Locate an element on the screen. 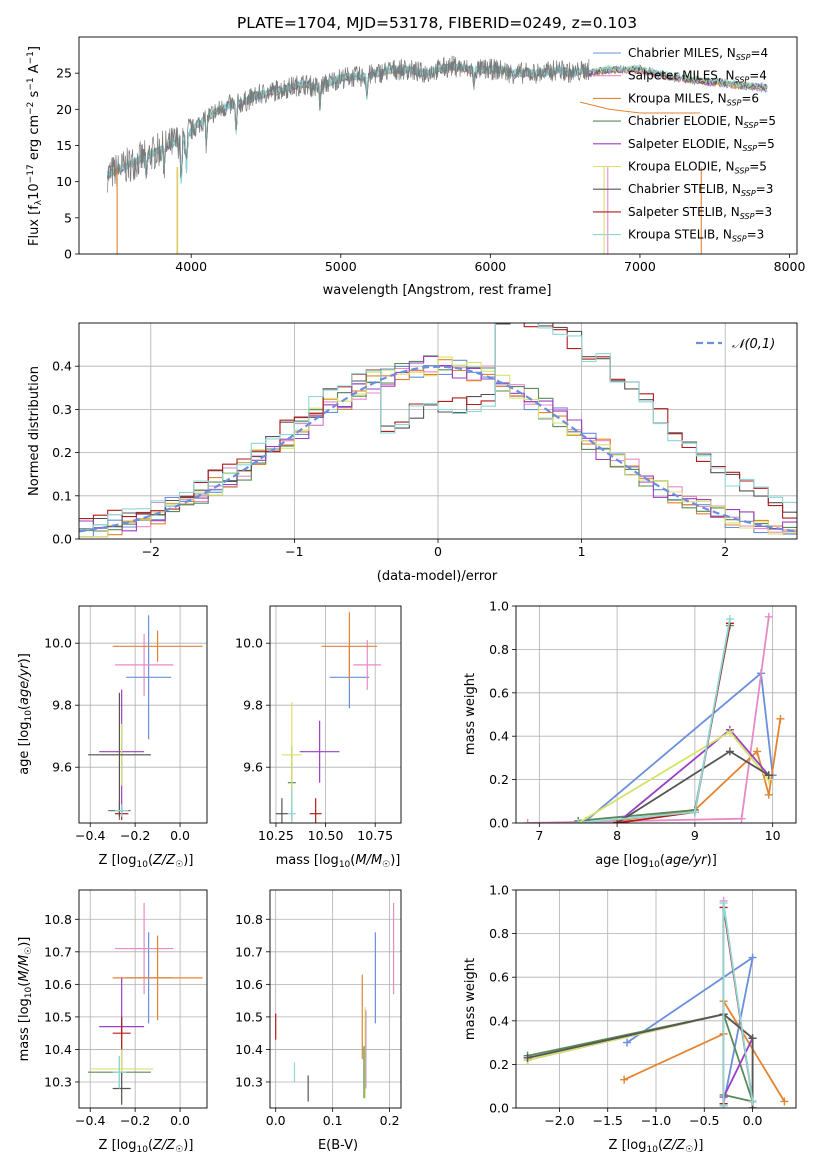 The height and width of the screenshot is (1170, 819). x-tick-label: 6000 is located at coordinates (490, 266).